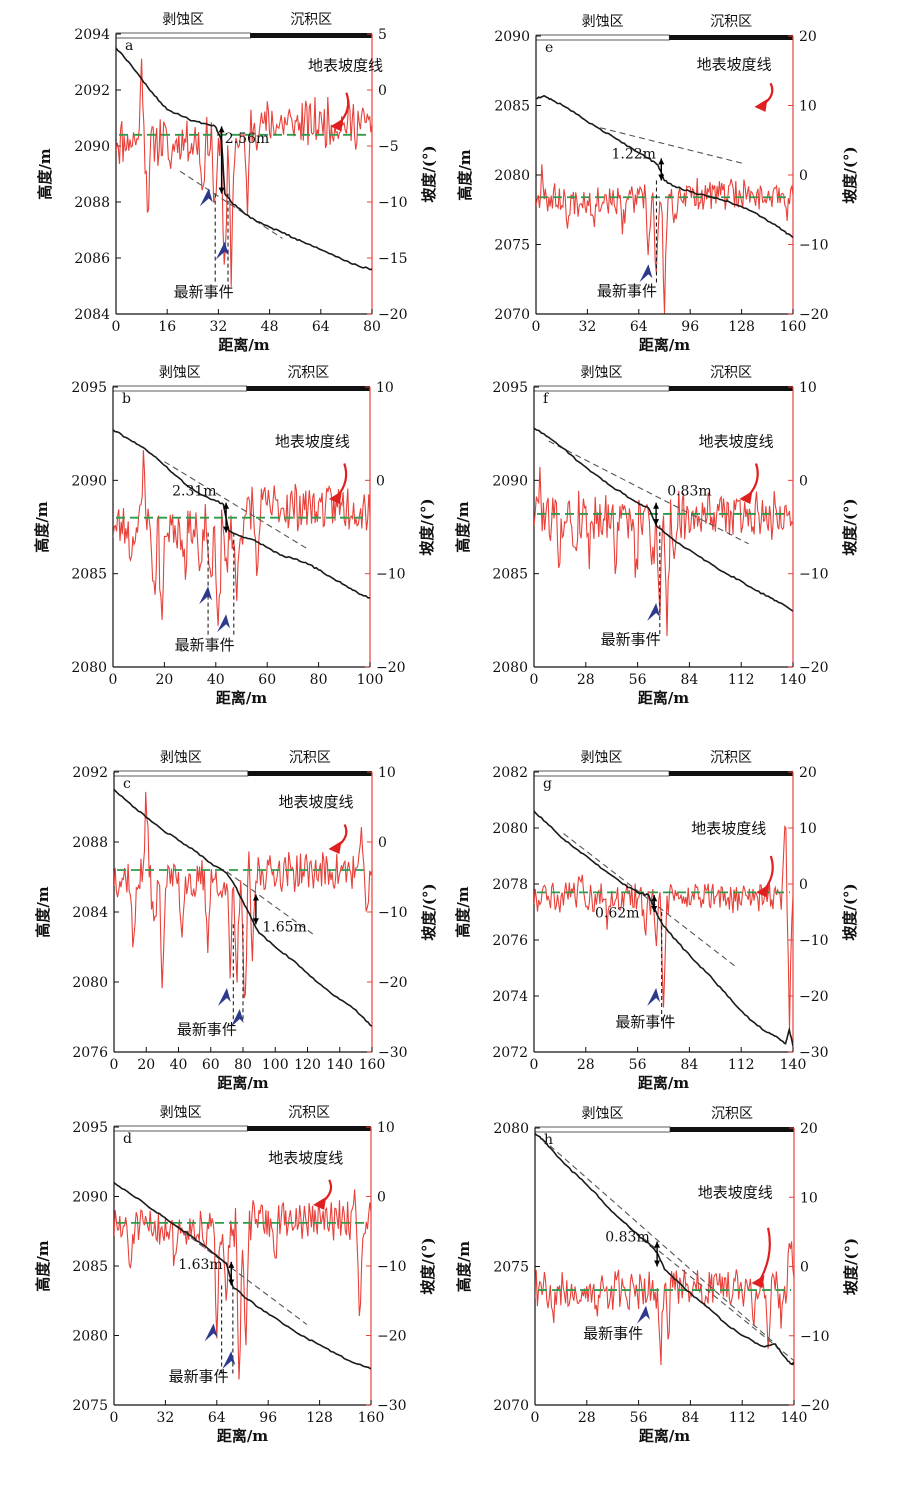  Describe the element at coordinates (284, 927) in the screenshot. I see `offset-label: 1.65m` at that location.